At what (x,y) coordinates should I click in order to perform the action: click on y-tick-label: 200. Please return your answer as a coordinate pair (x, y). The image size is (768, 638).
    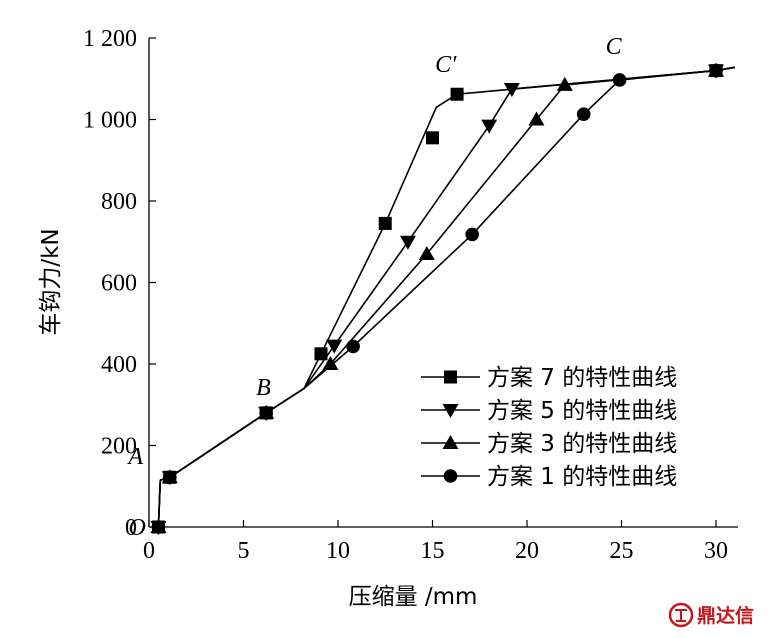
    Looking at the image, I should click on (119, 447).